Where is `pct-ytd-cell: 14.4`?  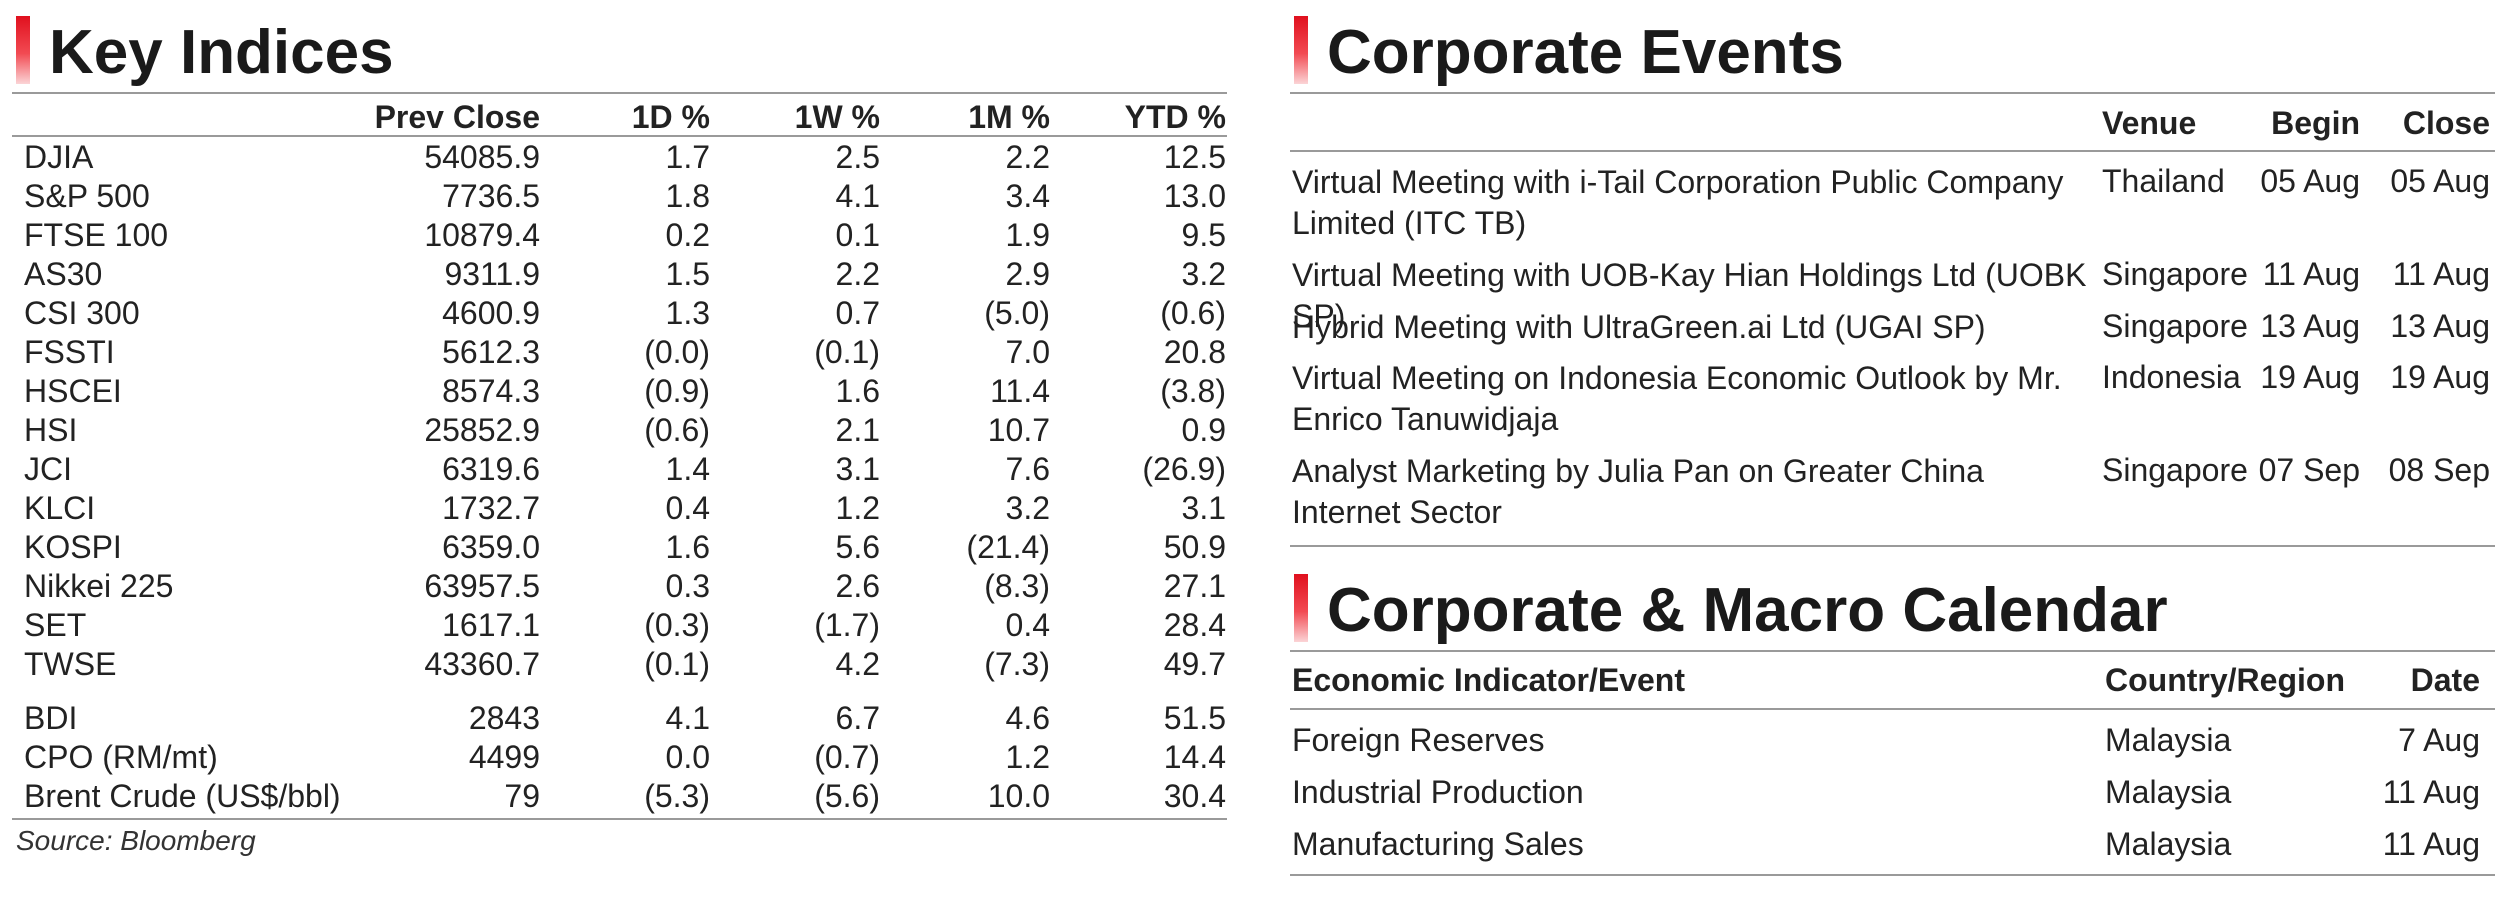
pct-ytd-cell: 14.4 is located at coordinates (1194, 757).